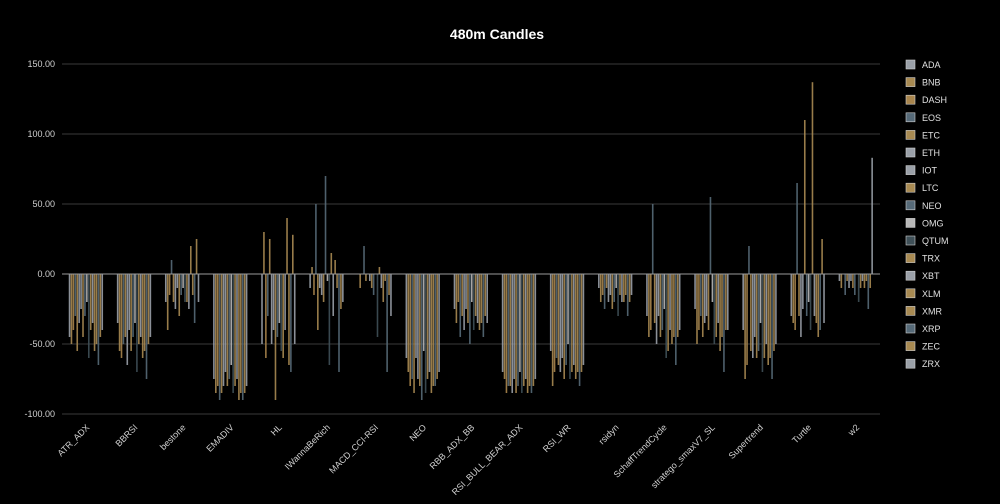  Describe the element at coordinates (927, 240) in the screenshot. I see `legend-item-qtum: QTUM` at that location.